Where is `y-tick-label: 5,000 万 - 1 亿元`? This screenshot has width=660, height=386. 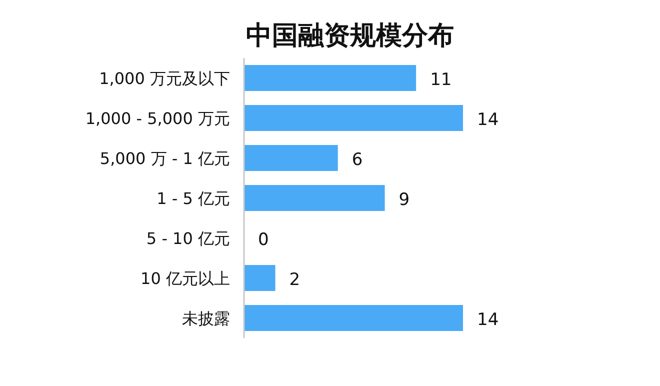
y-tick-label: 5,000 万 - 1 亿元 is located at coordinates (165, 158).